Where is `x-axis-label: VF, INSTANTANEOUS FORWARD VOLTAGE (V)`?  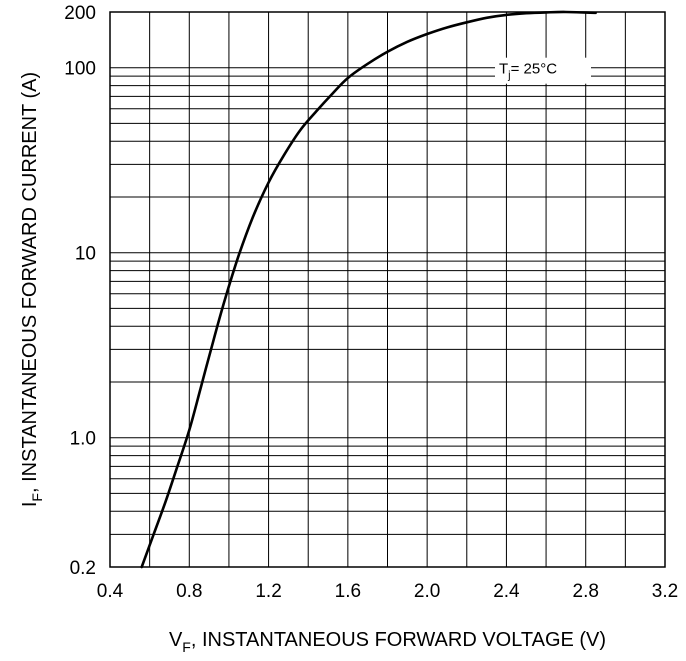
x-axis-label: VF, INSTANTANEOUS FORWARD VOLTAGE (V) is located at coordinates (387, 642).